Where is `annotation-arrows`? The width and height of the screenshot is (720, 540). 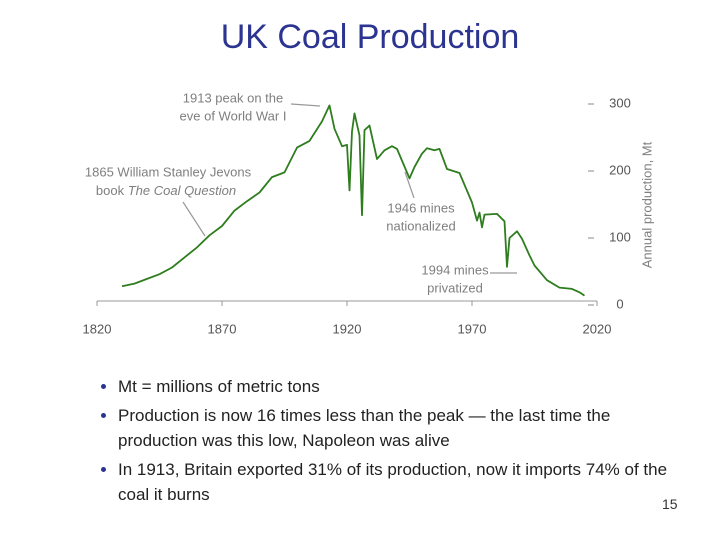 annotation-arrows is located at coordinates (349, 188).